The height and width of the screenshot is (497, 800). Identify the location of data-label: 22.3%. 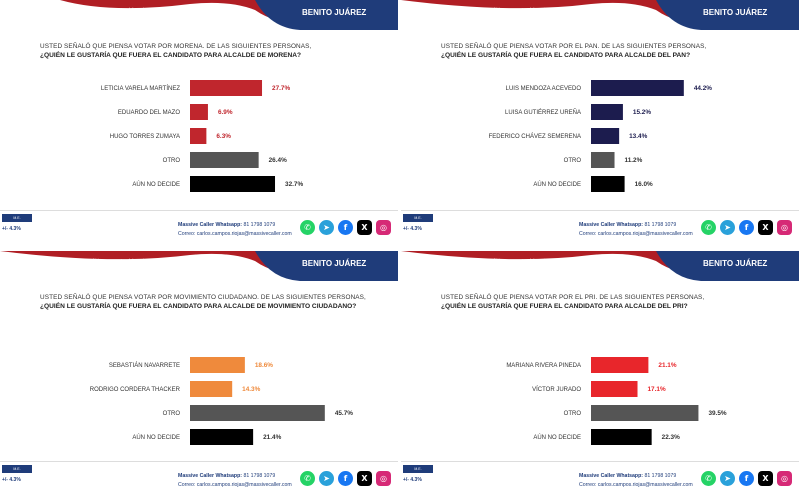
(671, 437).